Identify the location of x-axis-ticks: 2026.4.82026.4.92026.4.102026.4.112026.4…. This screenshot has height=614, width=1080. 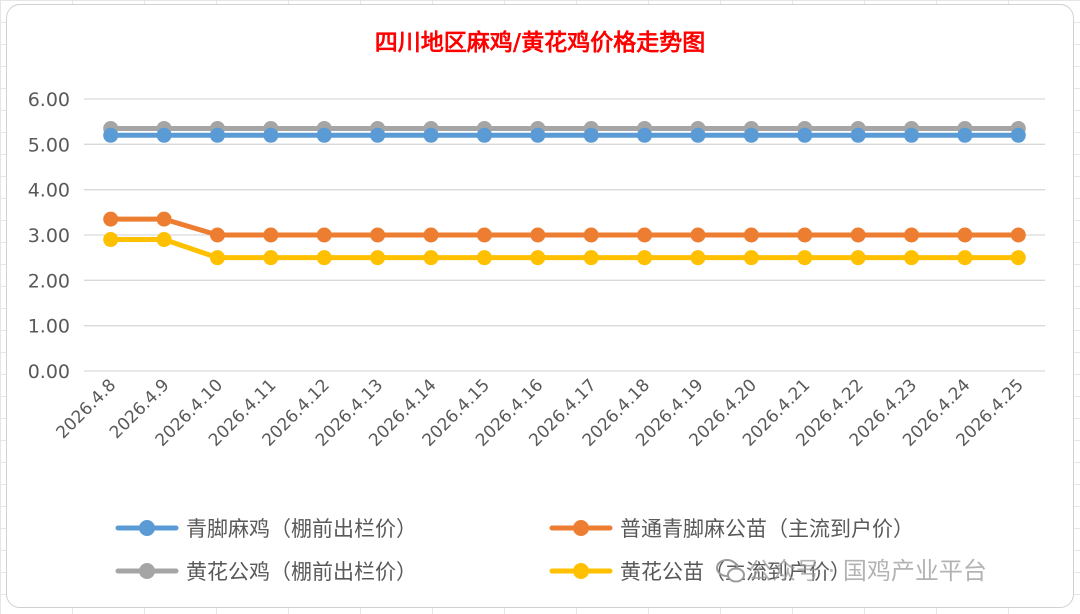
(540, 412).